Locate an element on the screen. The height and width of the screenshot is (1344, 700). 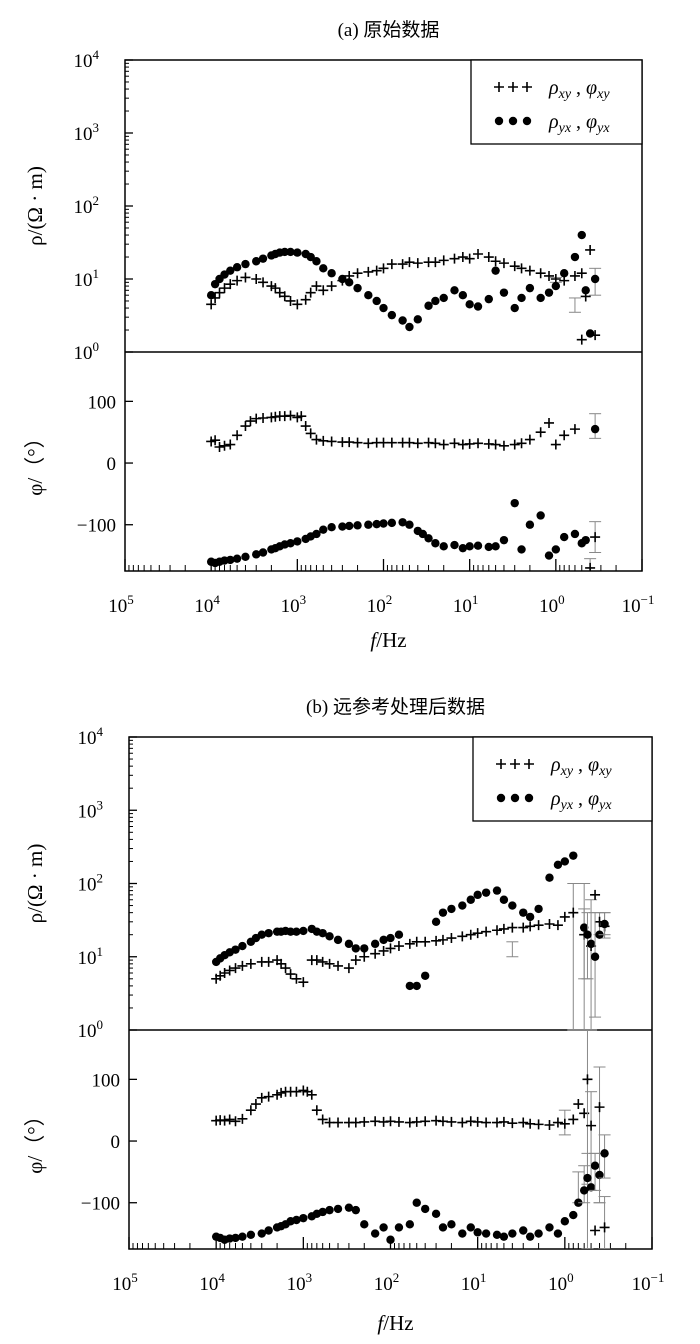
phi-axis-label: φ/（°） is located at coordinates (35, 461).